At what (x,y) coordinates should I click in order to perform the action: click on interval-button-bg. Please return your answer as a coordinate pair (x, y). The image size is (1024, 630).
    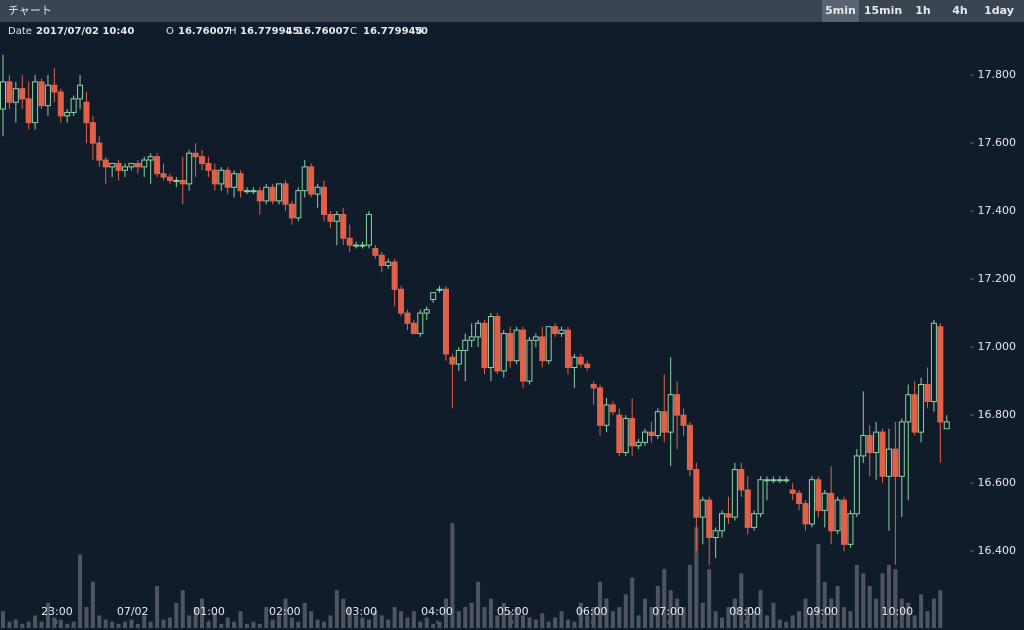
    Looking at the image, I should click on (840, 11).